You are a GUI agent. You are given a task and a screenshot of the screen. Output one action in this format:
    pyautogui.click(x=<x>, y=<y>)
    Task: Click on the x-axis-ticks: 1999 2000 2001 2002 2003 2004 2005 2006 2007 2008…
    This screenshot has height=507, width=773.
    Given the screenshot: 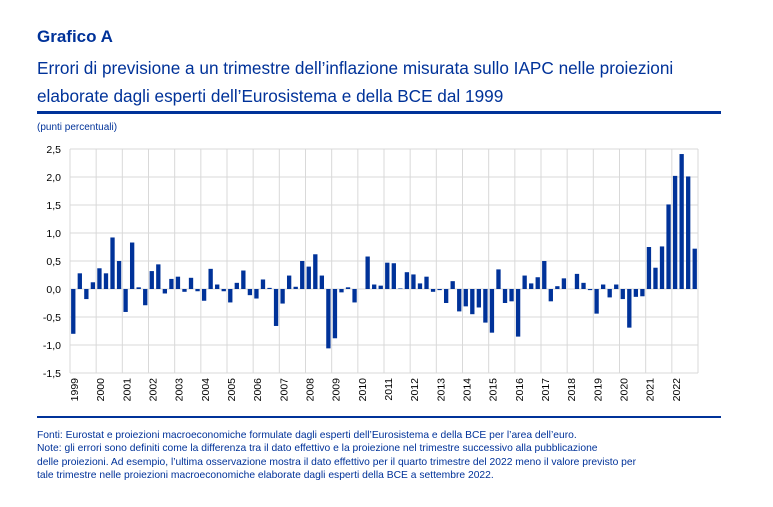 What is the action you would take?
    pyautogui.click(x=376, y=390)
    